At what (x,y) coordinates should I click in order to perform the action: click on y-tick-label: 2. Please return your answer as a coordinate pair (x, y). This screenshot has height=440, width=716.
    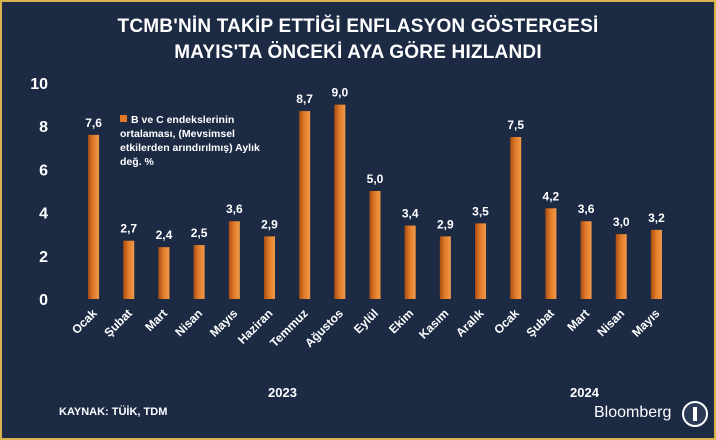
    Looking at the image, I should click on (43, 257).